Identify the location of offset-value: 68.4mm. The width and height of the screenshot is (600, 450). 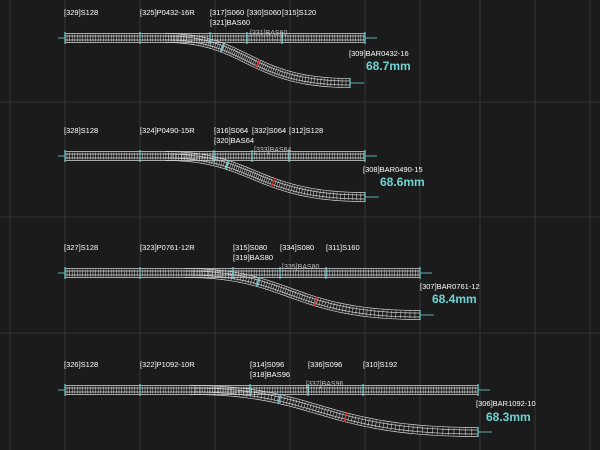
(454, 299).